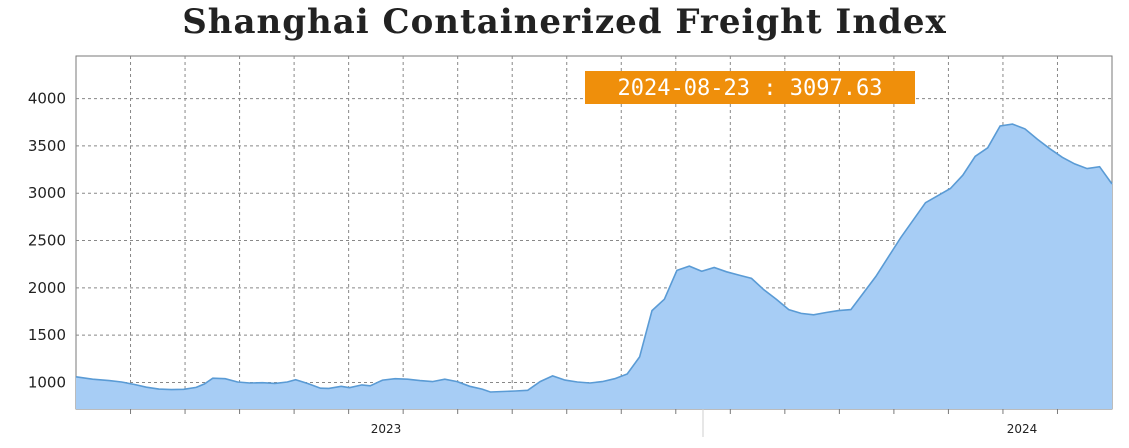  I want to click on y-tick-label: 2500, so click(47, 241).